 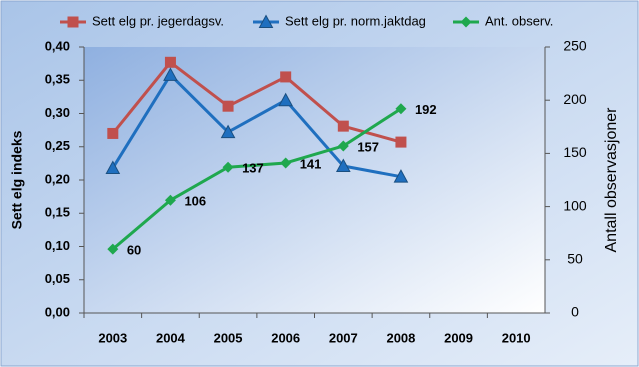 I want to click on y-axis-title: Sett elg indeks, so click(x=17, y=179).